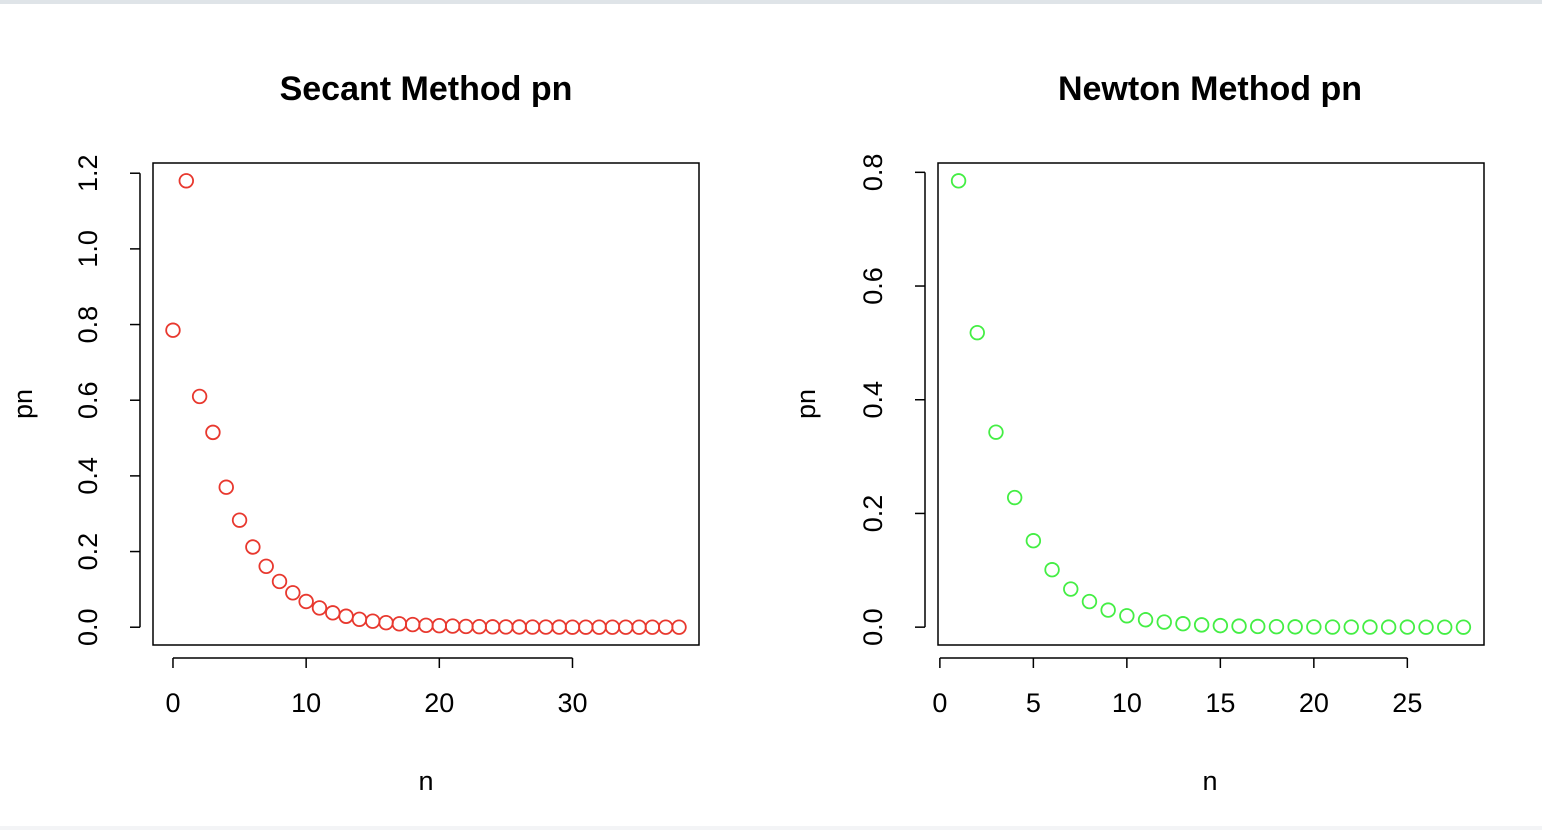  I want to click on secant-x-axis-label: n, so click(425, 781).